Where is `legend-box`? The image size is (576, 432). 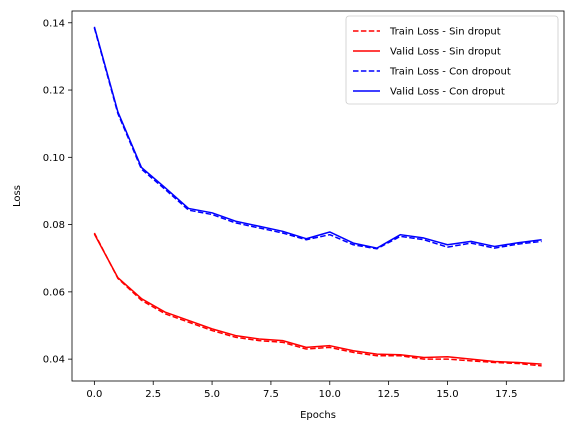
legend-box is located at coordinates (452, 60).